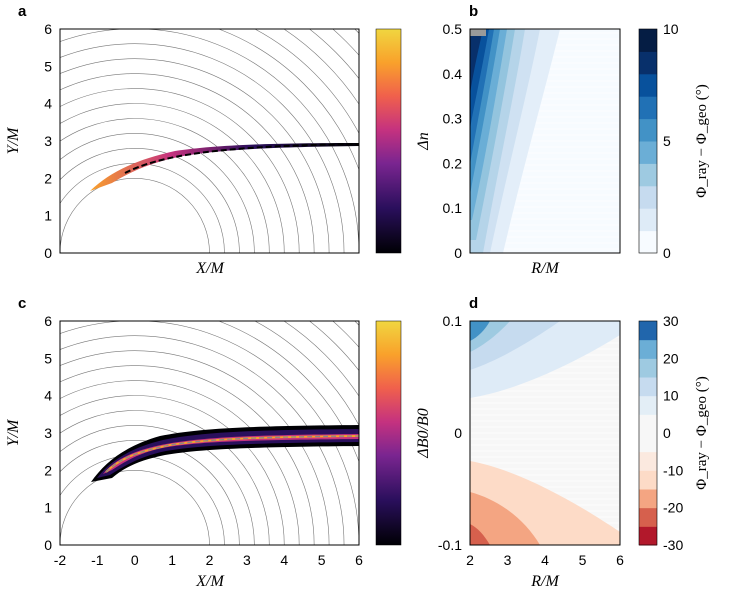  What do you see at coordinates (702, 140) in the screenshot?
I see `colorbar-label-b: Φ_ray − Φ_geo (°)` at bounding box center [702, 140].